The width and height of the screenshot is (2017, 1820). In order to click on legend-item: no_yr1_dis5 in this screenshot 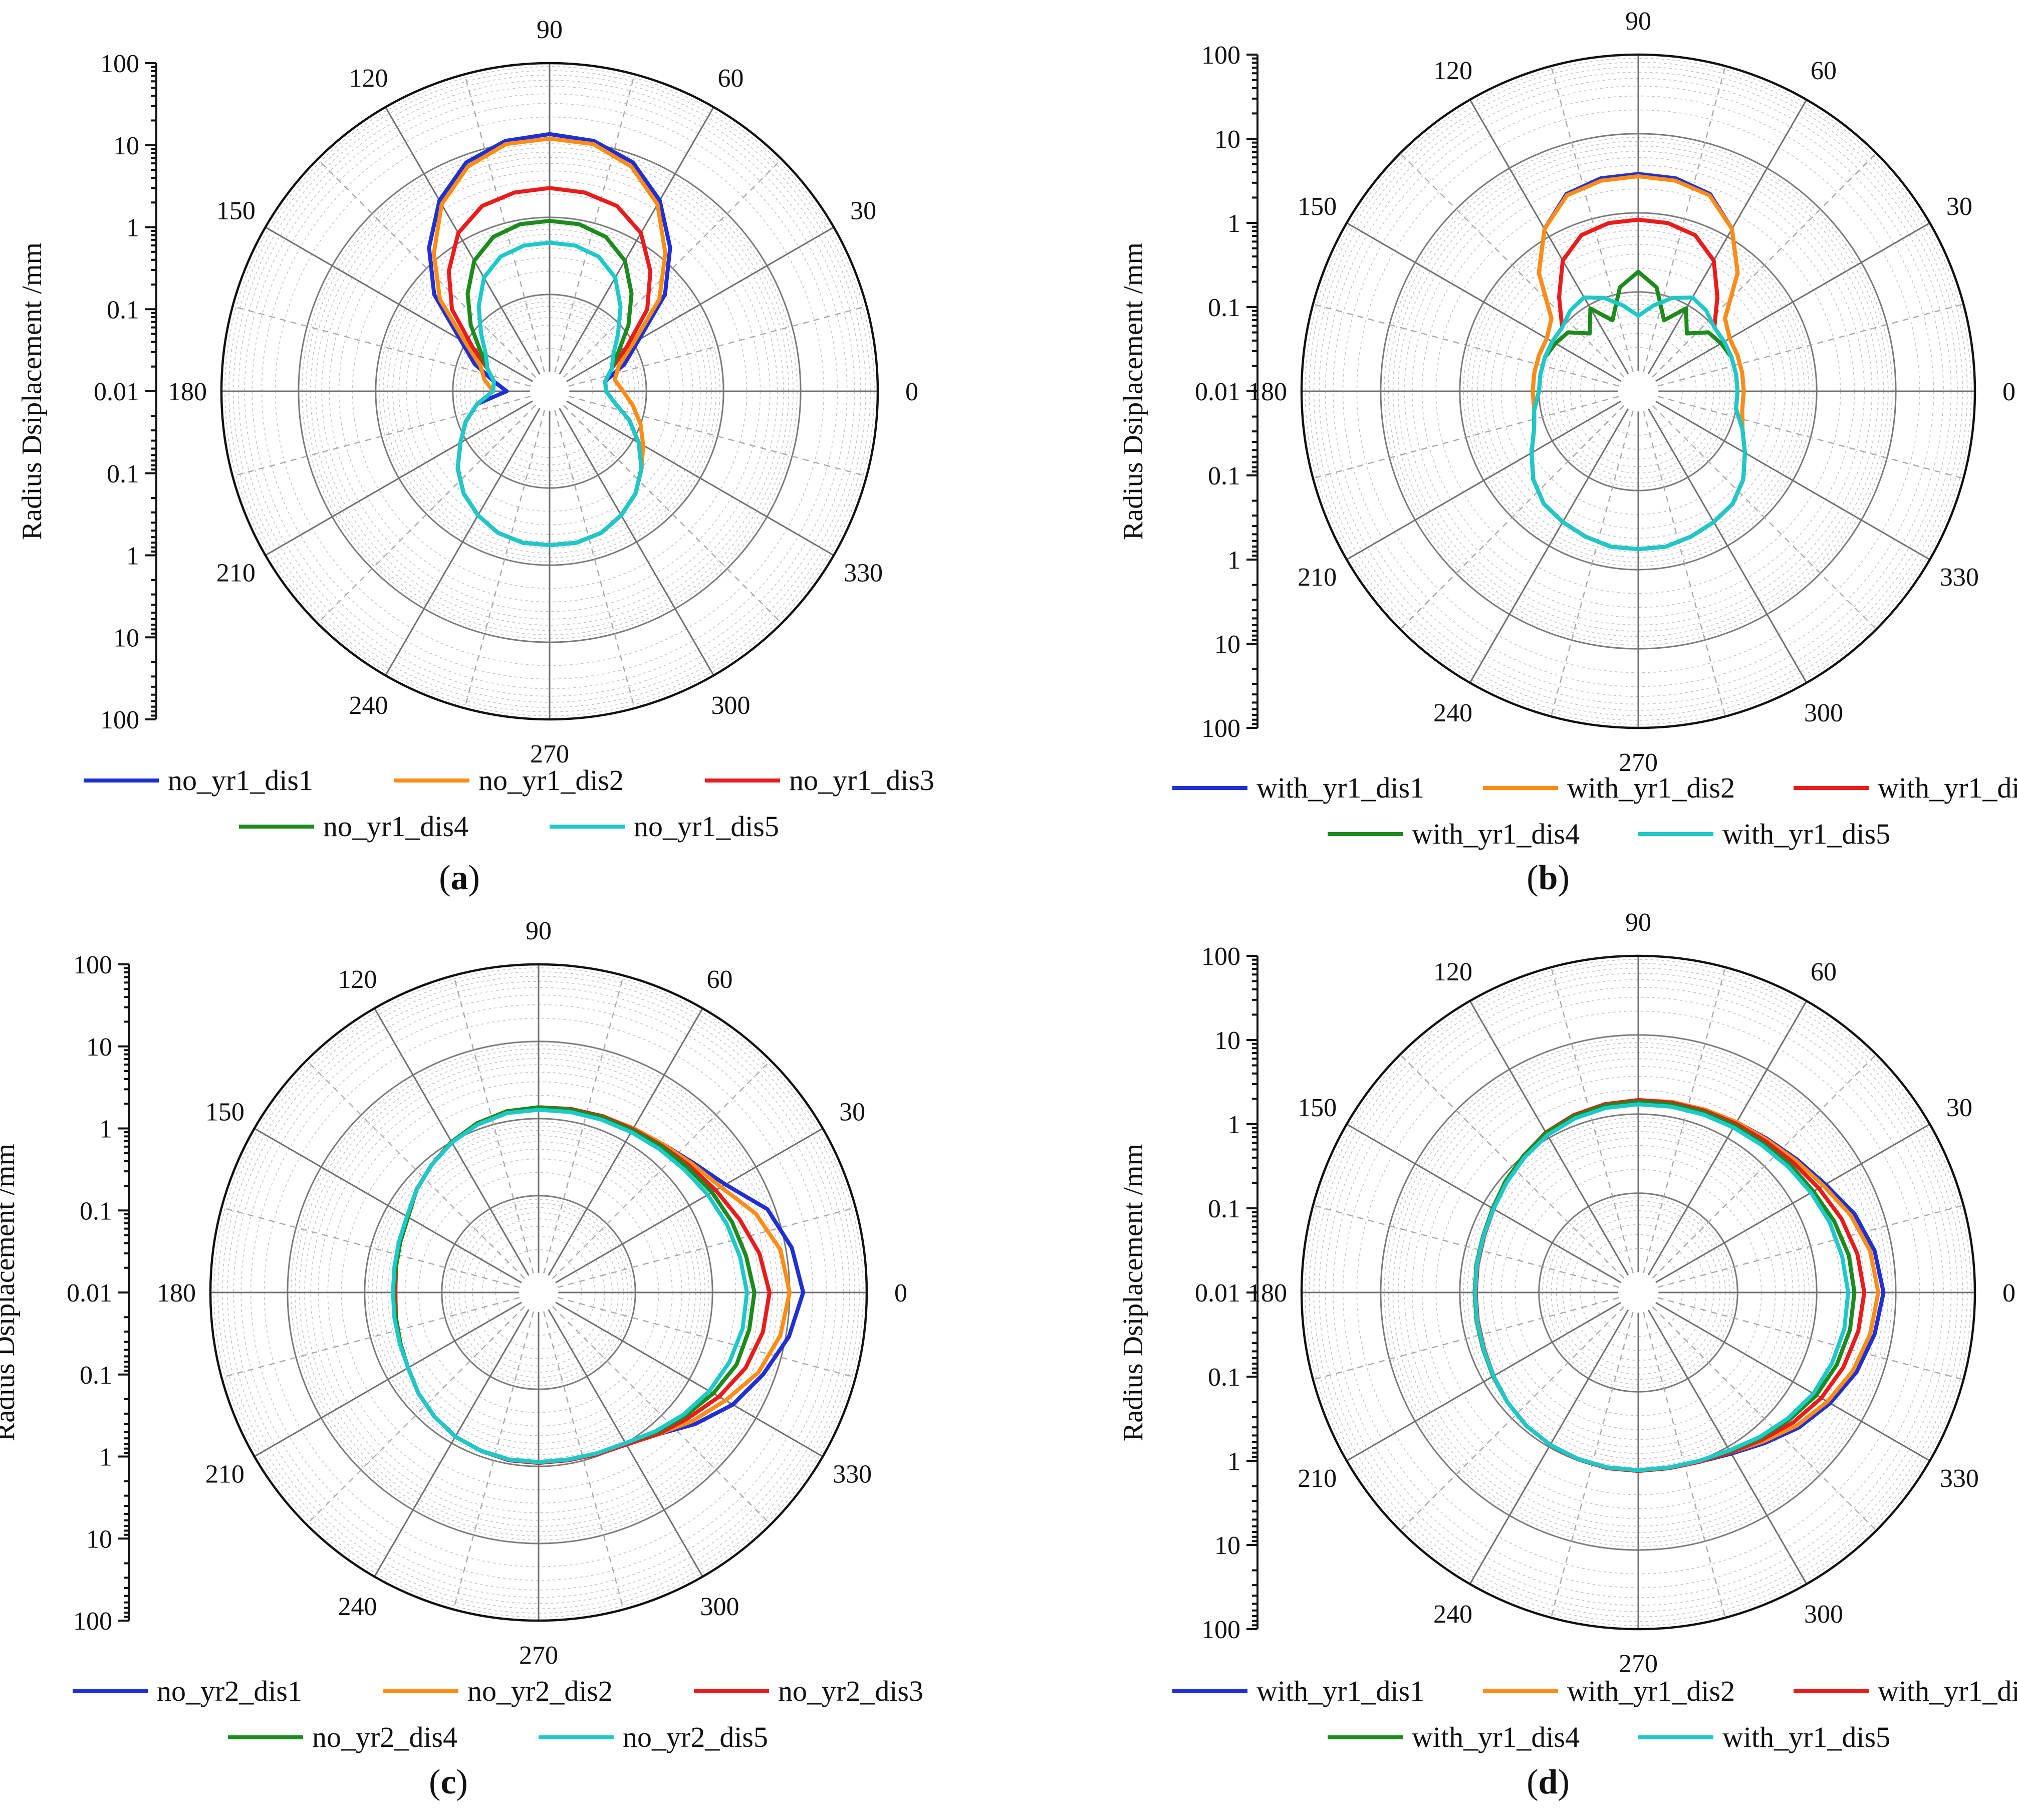, I will do `click(664, 827)`.